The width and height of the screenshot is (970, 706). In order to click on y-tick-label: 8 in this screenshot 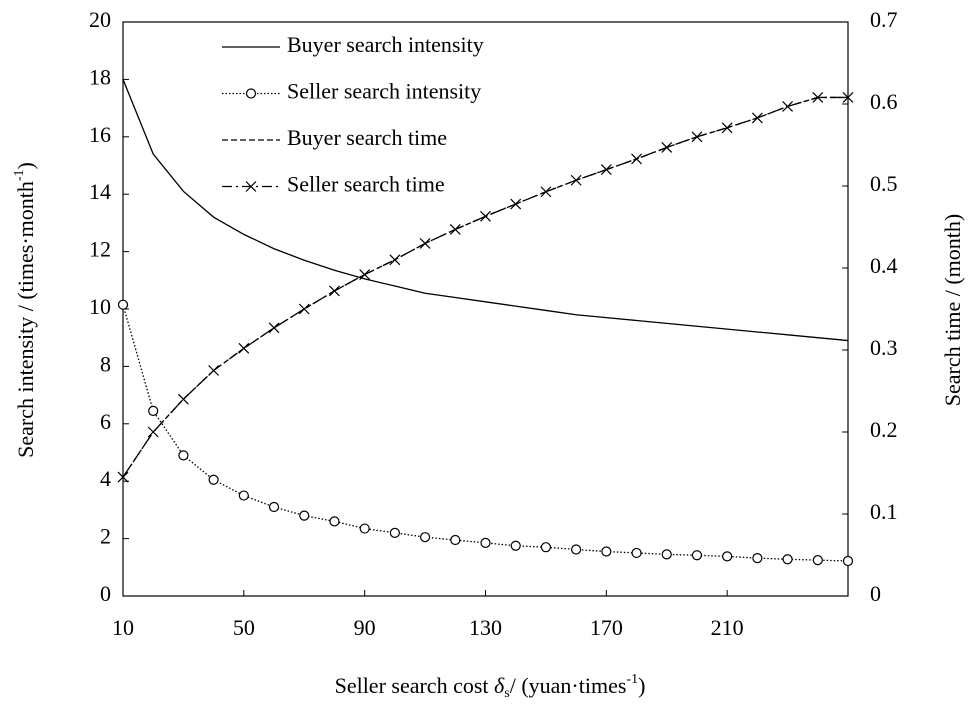, I will do `click(105, 363)`.